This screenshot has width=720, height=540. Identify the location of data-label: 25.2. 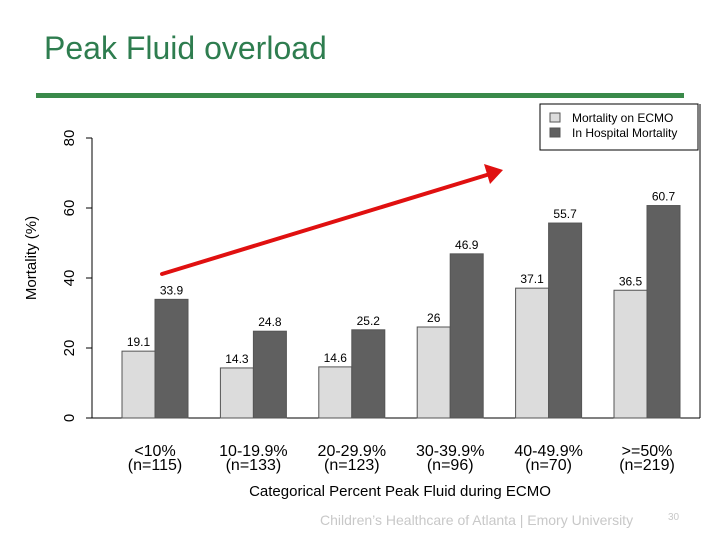
(369, 321).